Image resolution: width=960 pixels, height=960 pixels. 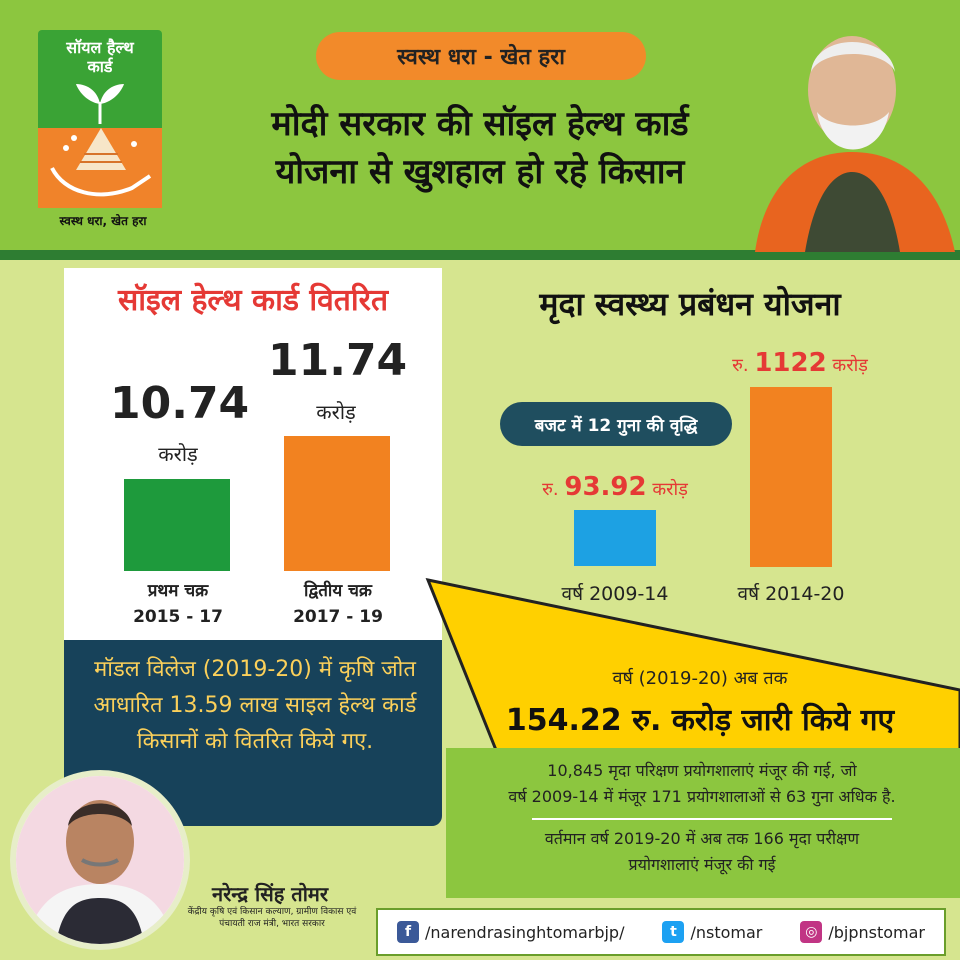 What do you see at coordinates (103, 221) in the screenshot?
I see `logo-caption: स्वस्थ धरा, खेत हरा` at bounding box center [103, 221].